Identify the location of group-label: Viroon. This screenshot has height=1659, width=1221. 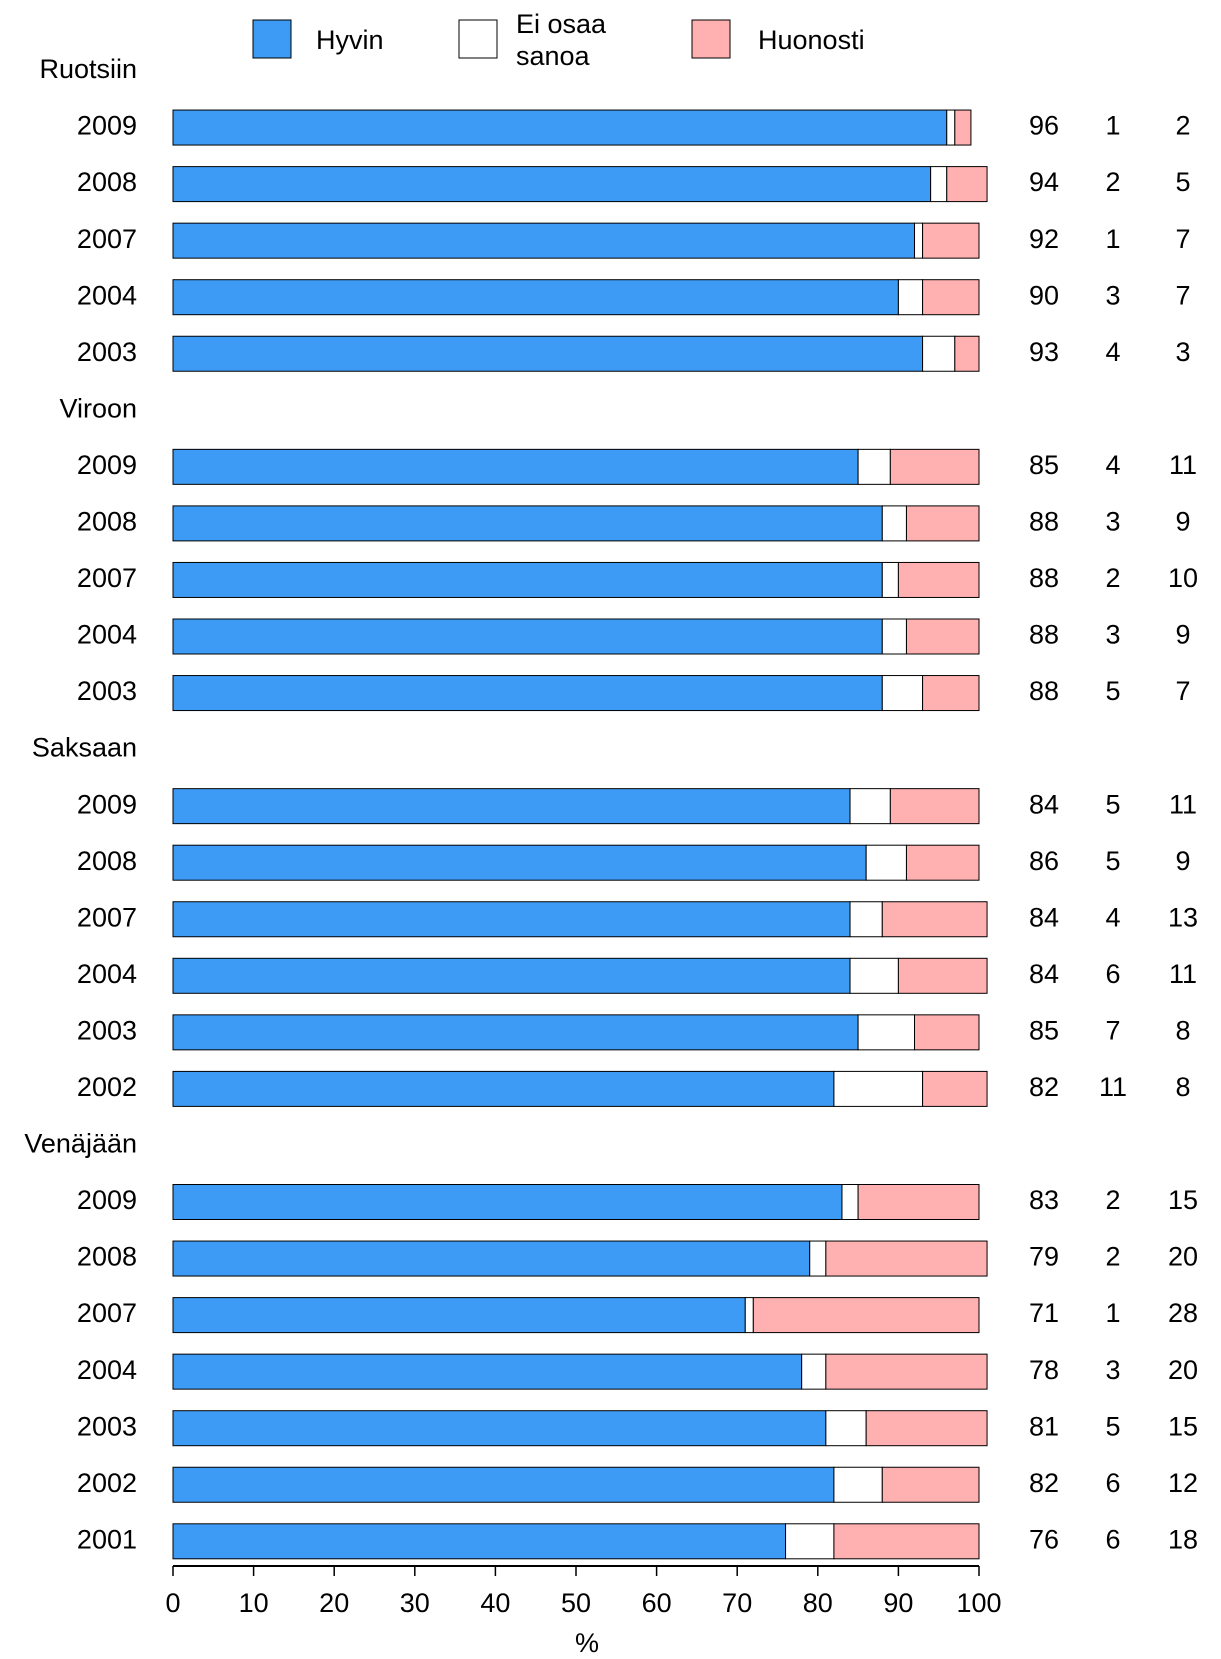
(98, 408).